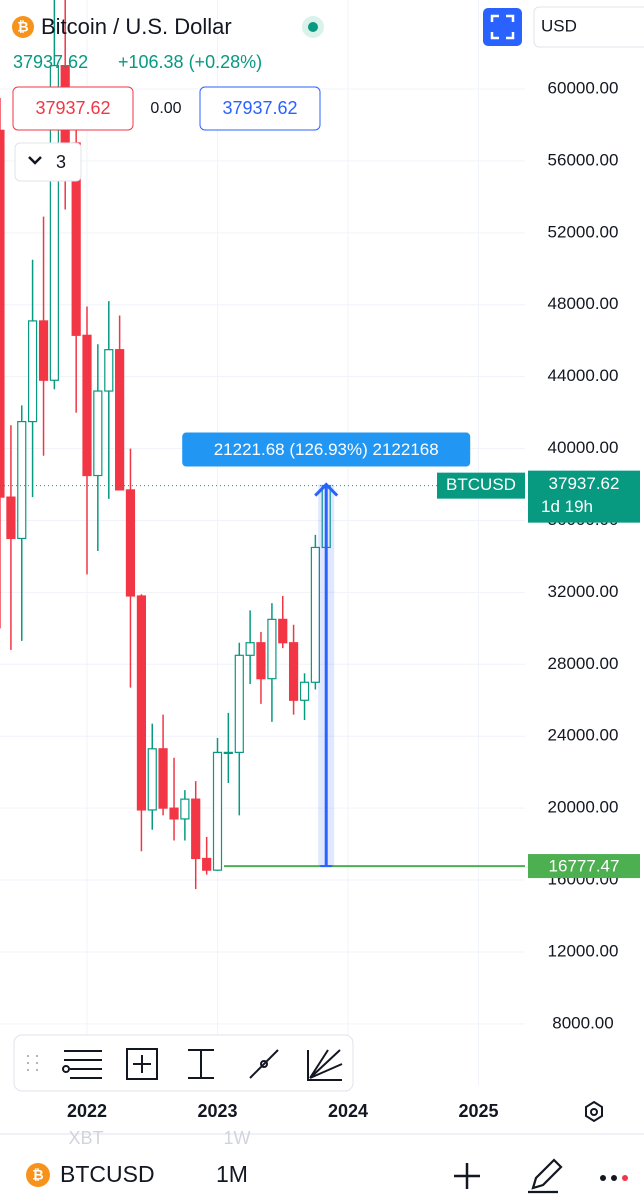 The width and height of the screenshot is (644, 1200). I want to click on y-tick-label: 24000.00, so click(583, 735).